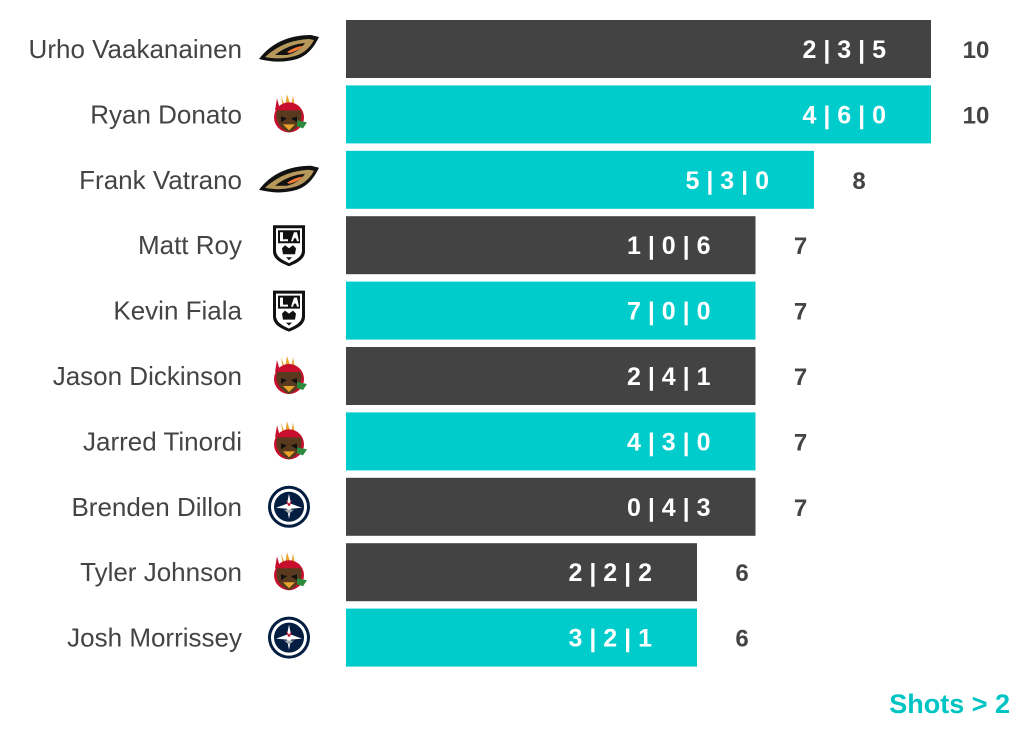 This screenshot has width=1024, height=731. I want to click on player-name-label: Tyler Johnson, so click(161, 572).